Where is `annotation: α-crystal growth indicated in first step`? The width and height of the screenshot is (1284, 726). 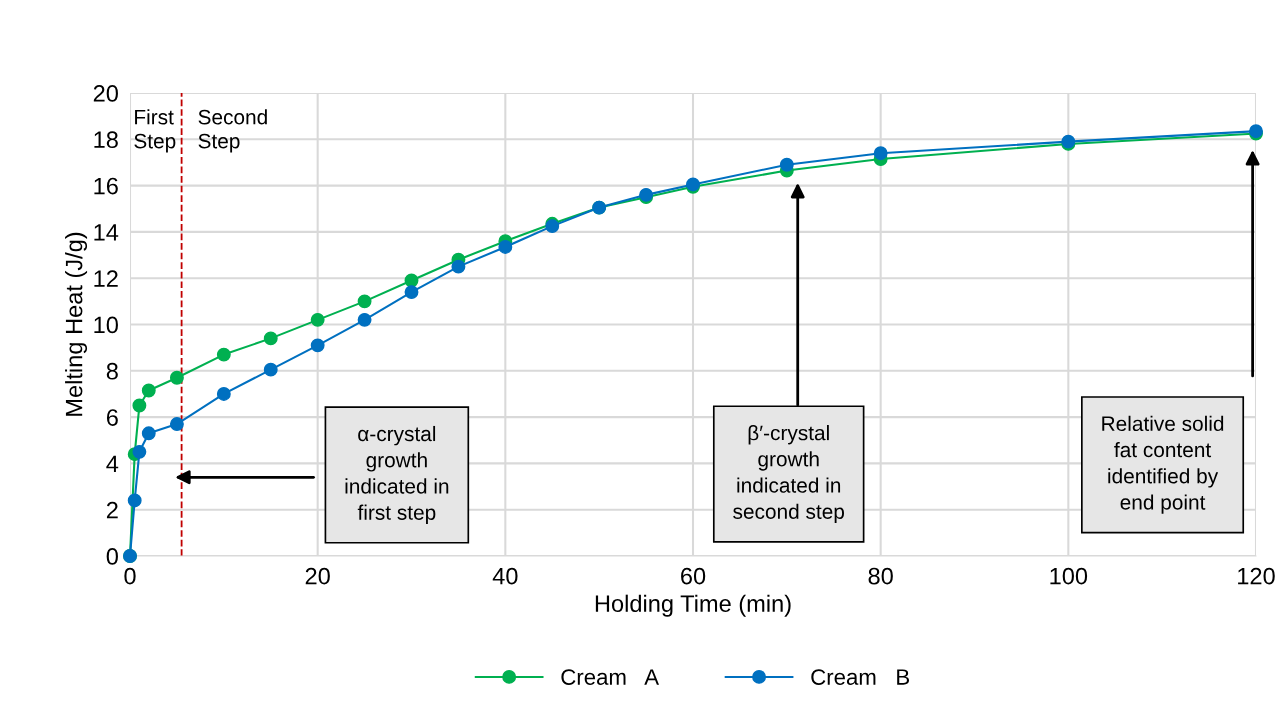
annotation: α-crystal growth indicated in first step is located at coordinates (397, 475).